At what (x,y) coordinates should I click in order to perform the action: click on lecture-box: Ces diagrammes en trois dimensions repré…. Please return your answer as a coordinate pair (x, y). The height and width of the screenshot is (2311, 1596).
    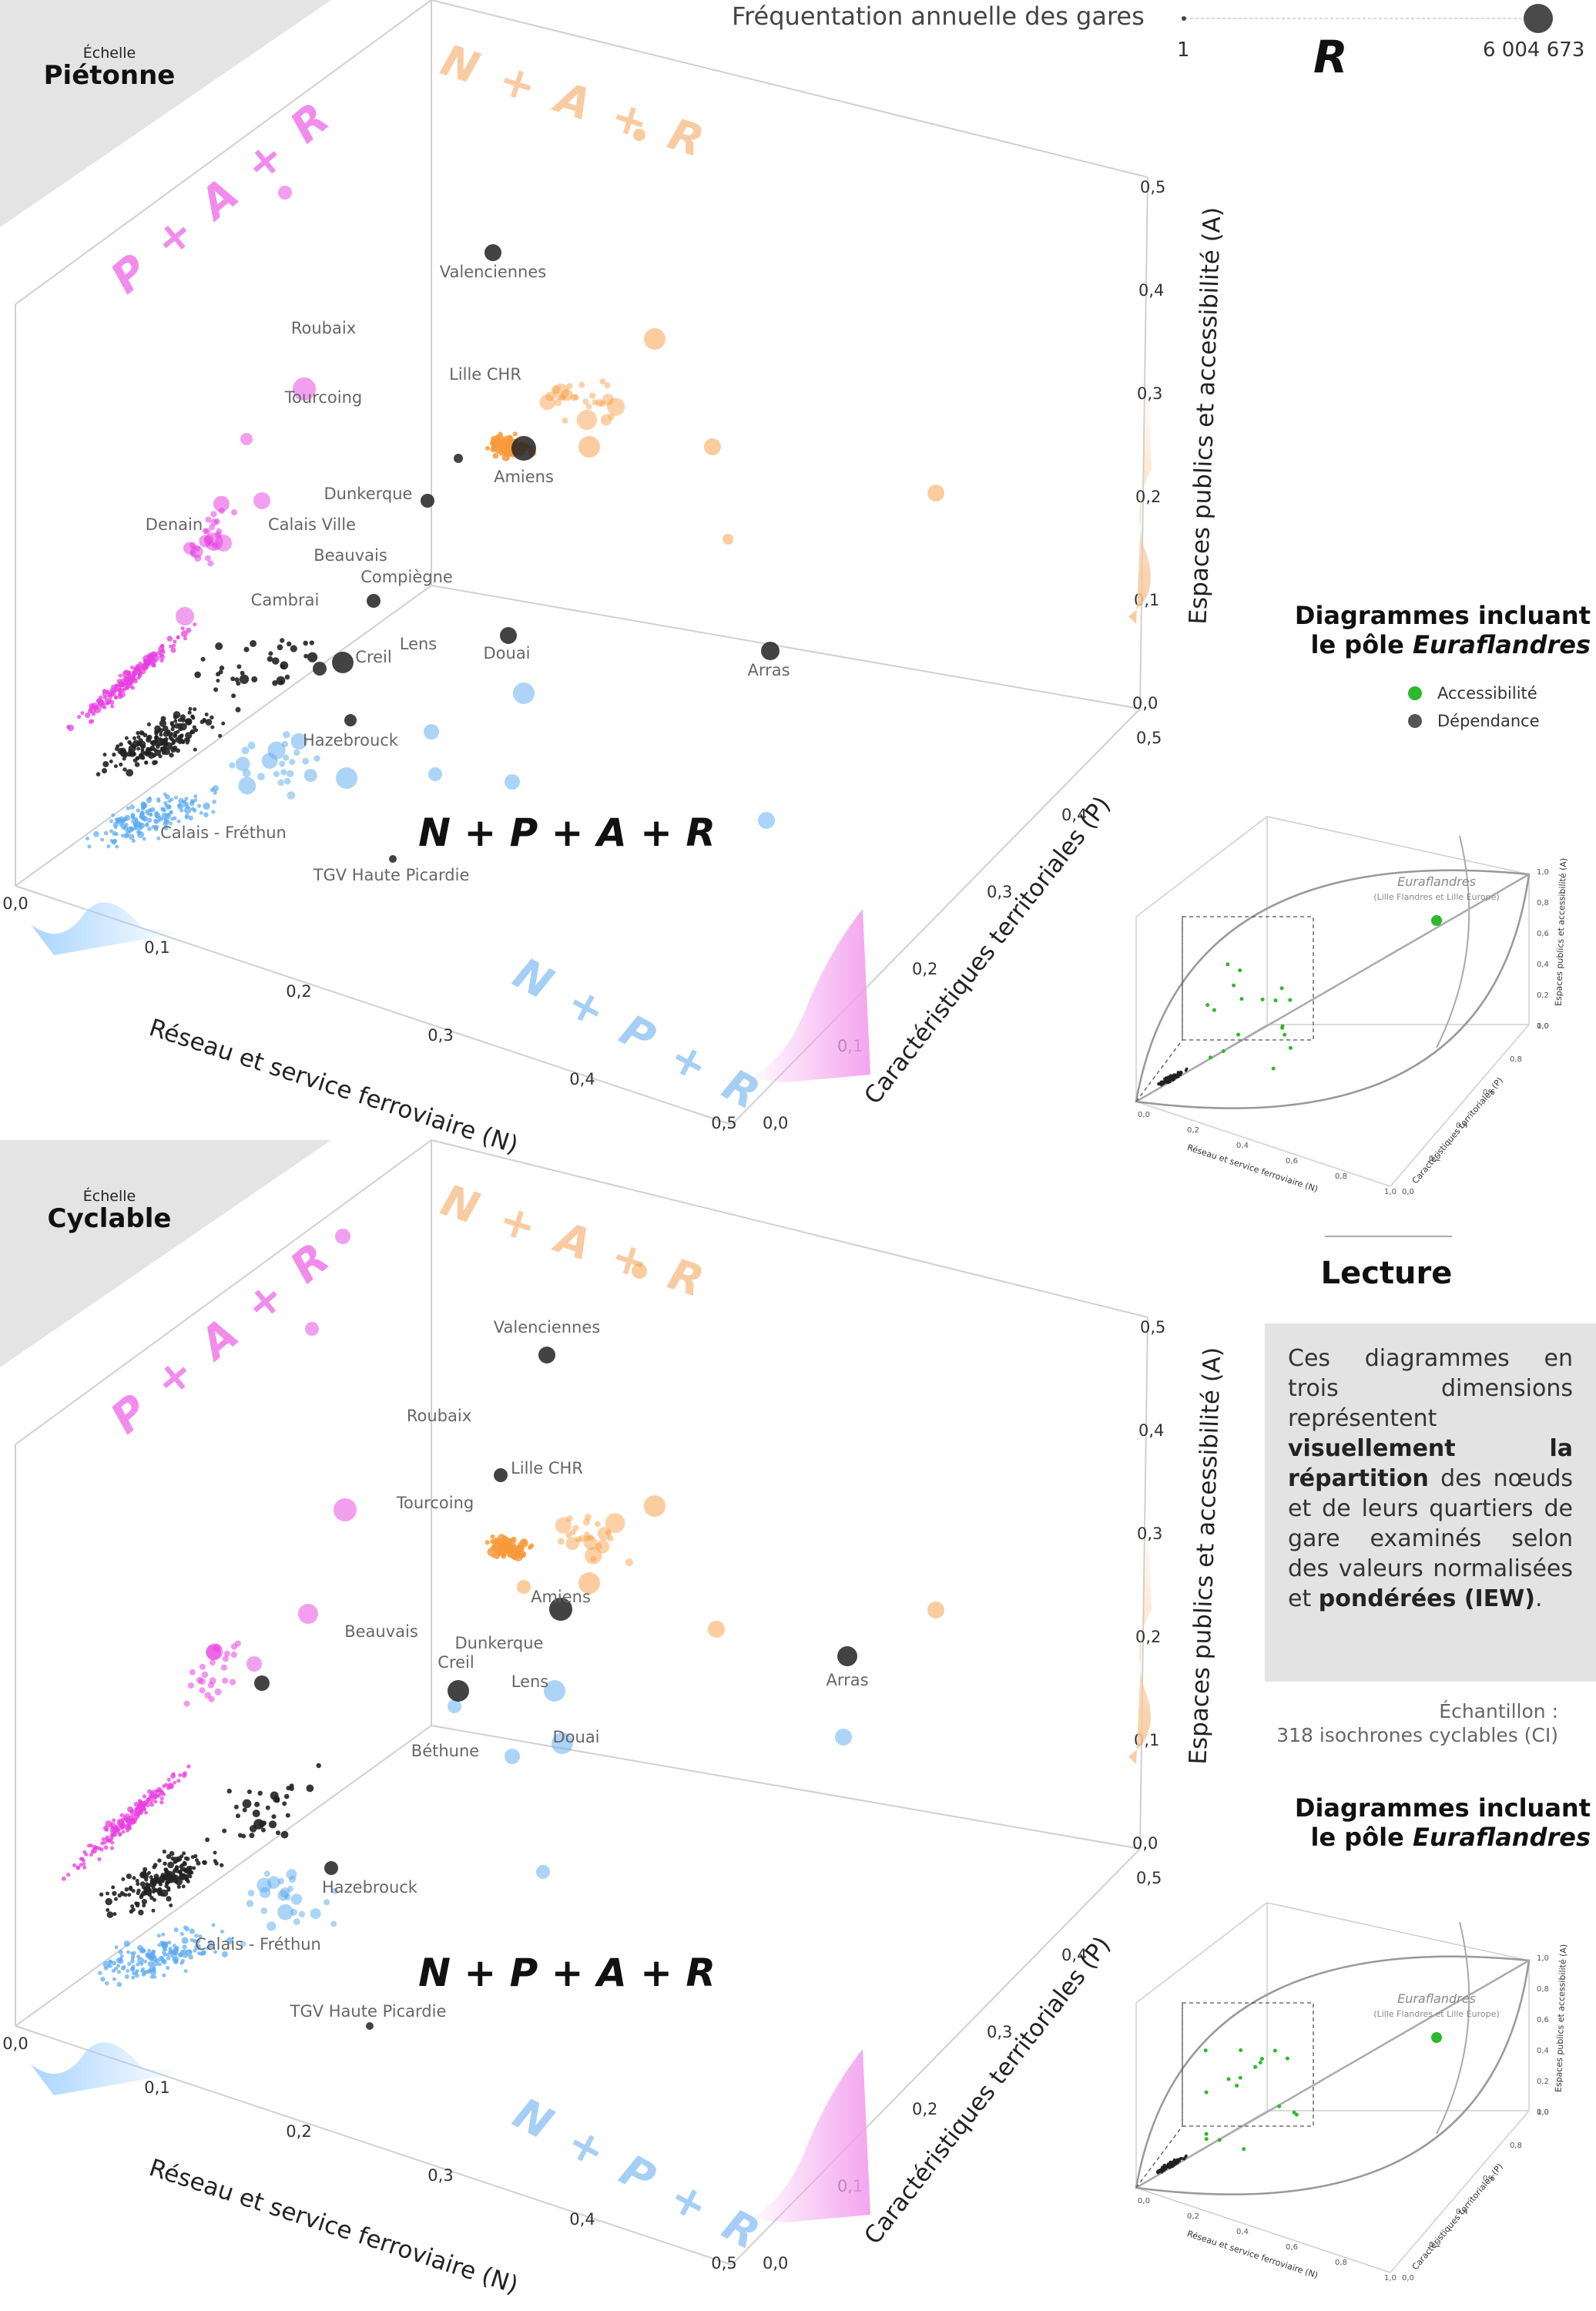
    Looking at the image, I should click on (1430, 1502).